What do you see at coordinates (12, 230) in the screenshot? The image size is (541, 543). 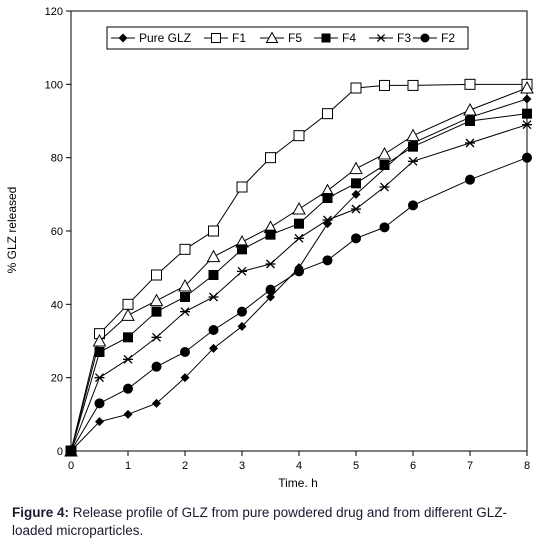 I see `y-axis-title: % GLZ released` at bounding box center [12, 230].